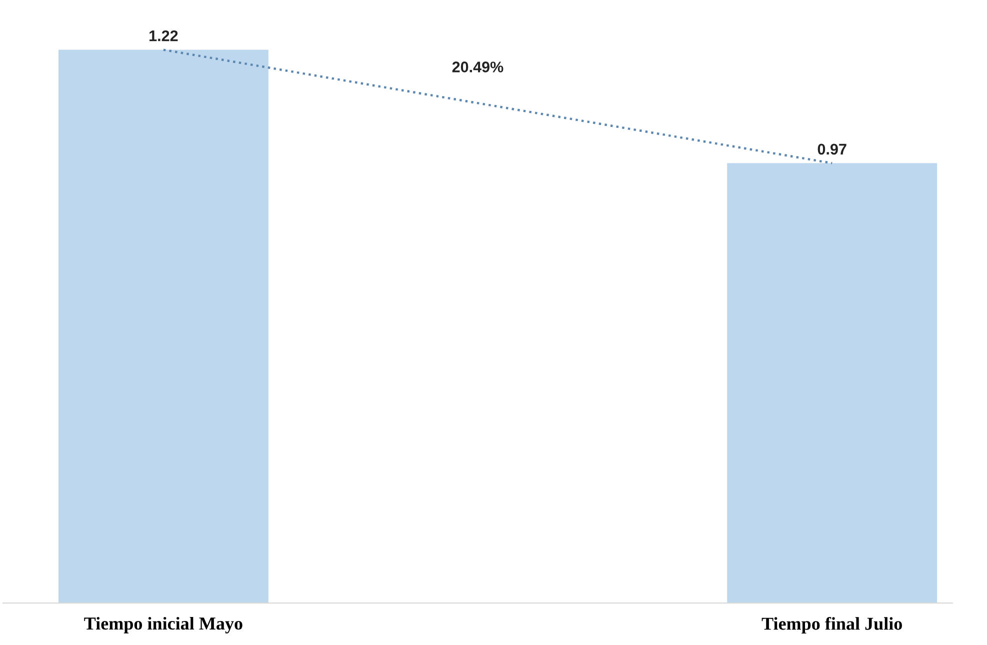 This screenshot has width=987, height=645. What do you see at coordinates (163, 625) in the screenshot?
I see `x-tick-label: Tiempo inicial Mayo` at bounding box center [163, 625].